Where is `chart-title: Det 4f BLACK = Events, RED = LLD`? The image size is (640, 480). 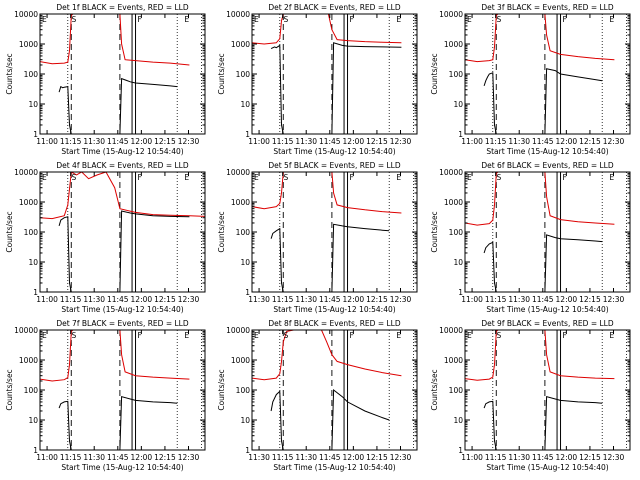
chart-title: Det 4f BLACK = Events, RED = LLD is located at coordinates (122, 165).